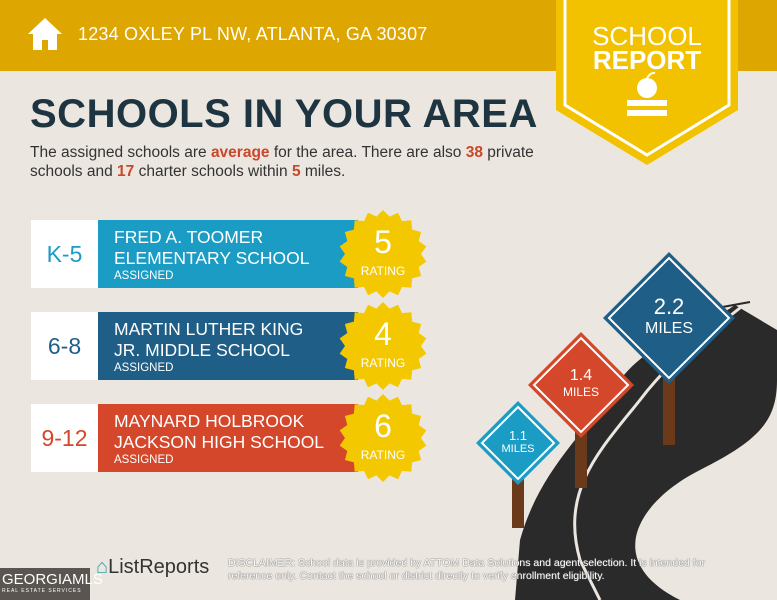 The width and height of the screenshot is (777, 600). I want to click on distance-sign-text: 2.2 MILES, so click(669, 316).